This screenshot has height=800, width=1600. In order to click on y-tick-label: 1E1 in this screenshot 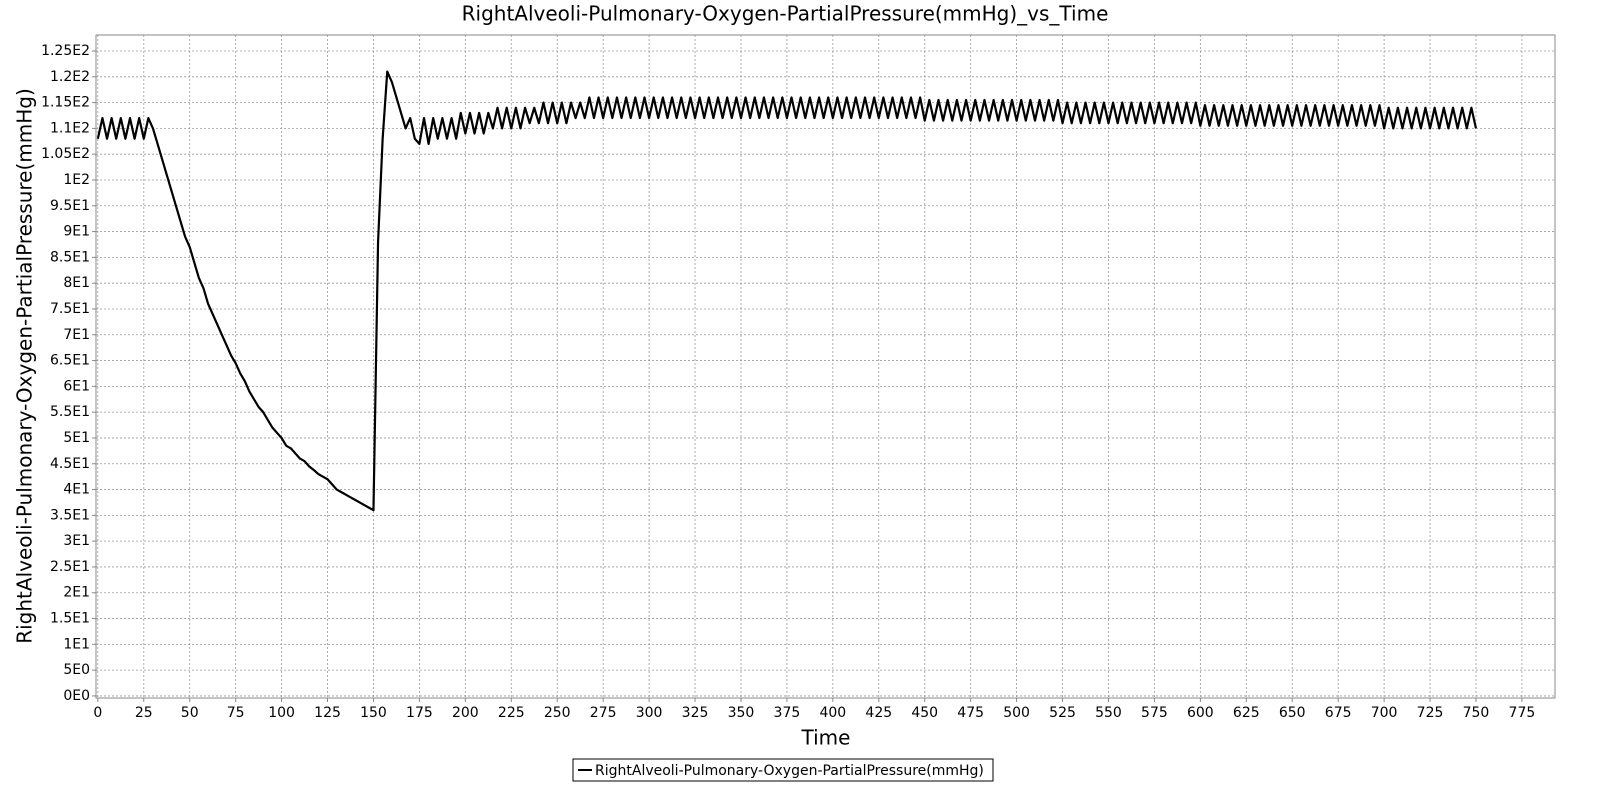, I will do `click(76, 644)`.